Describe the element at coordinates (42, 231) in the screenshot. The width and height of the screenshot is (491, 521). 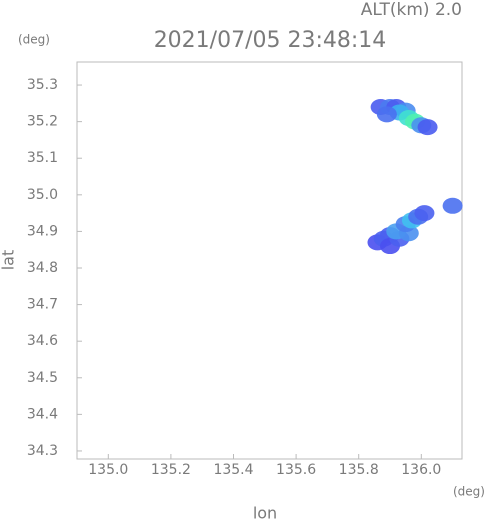
I see `y-tick-label: 34.9` at that location.